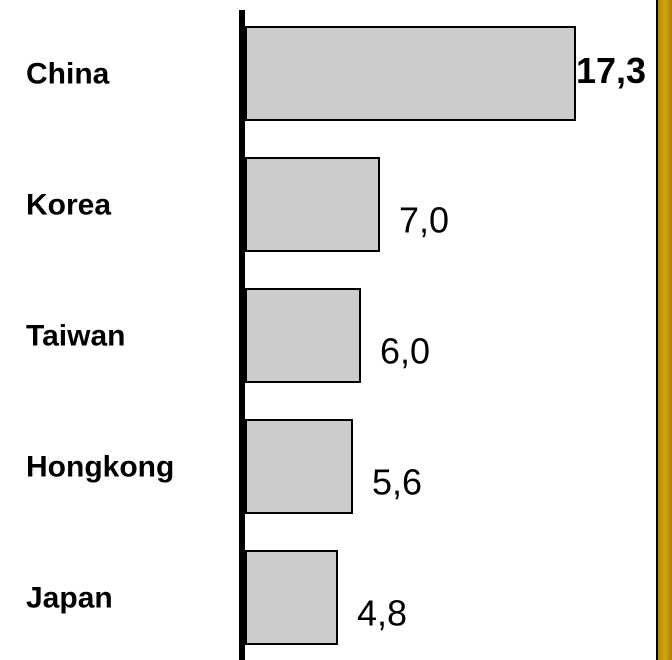 The height and width of the screenshot is (660, 672). I want to click on category-label-china: China, so click(68, 74).